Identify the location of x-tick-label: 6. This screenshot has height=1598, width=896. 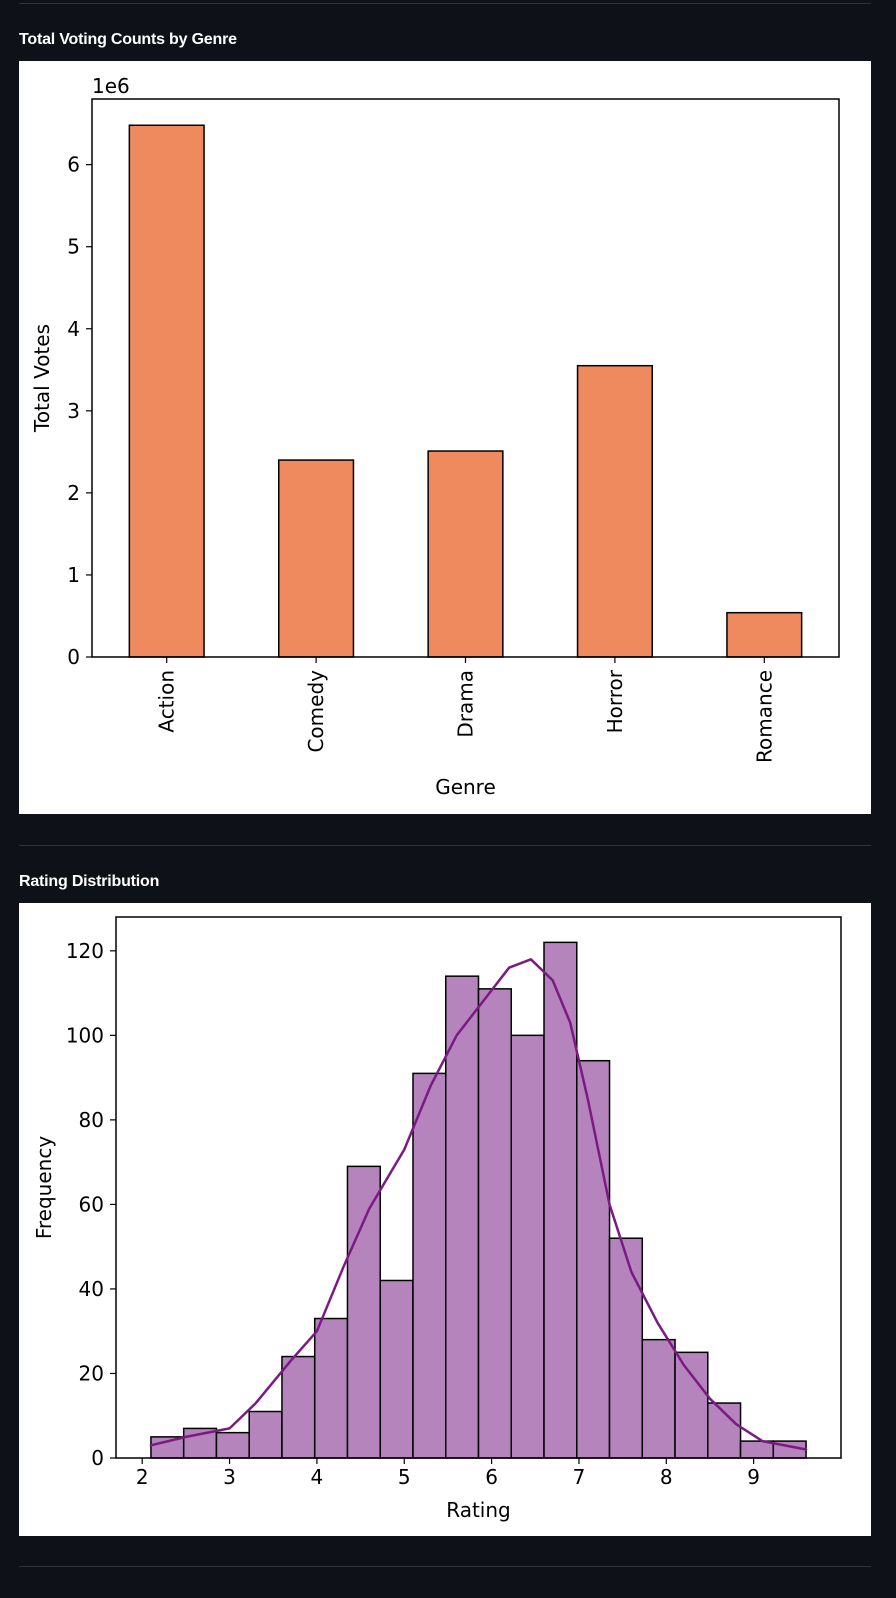
(491, 1477).